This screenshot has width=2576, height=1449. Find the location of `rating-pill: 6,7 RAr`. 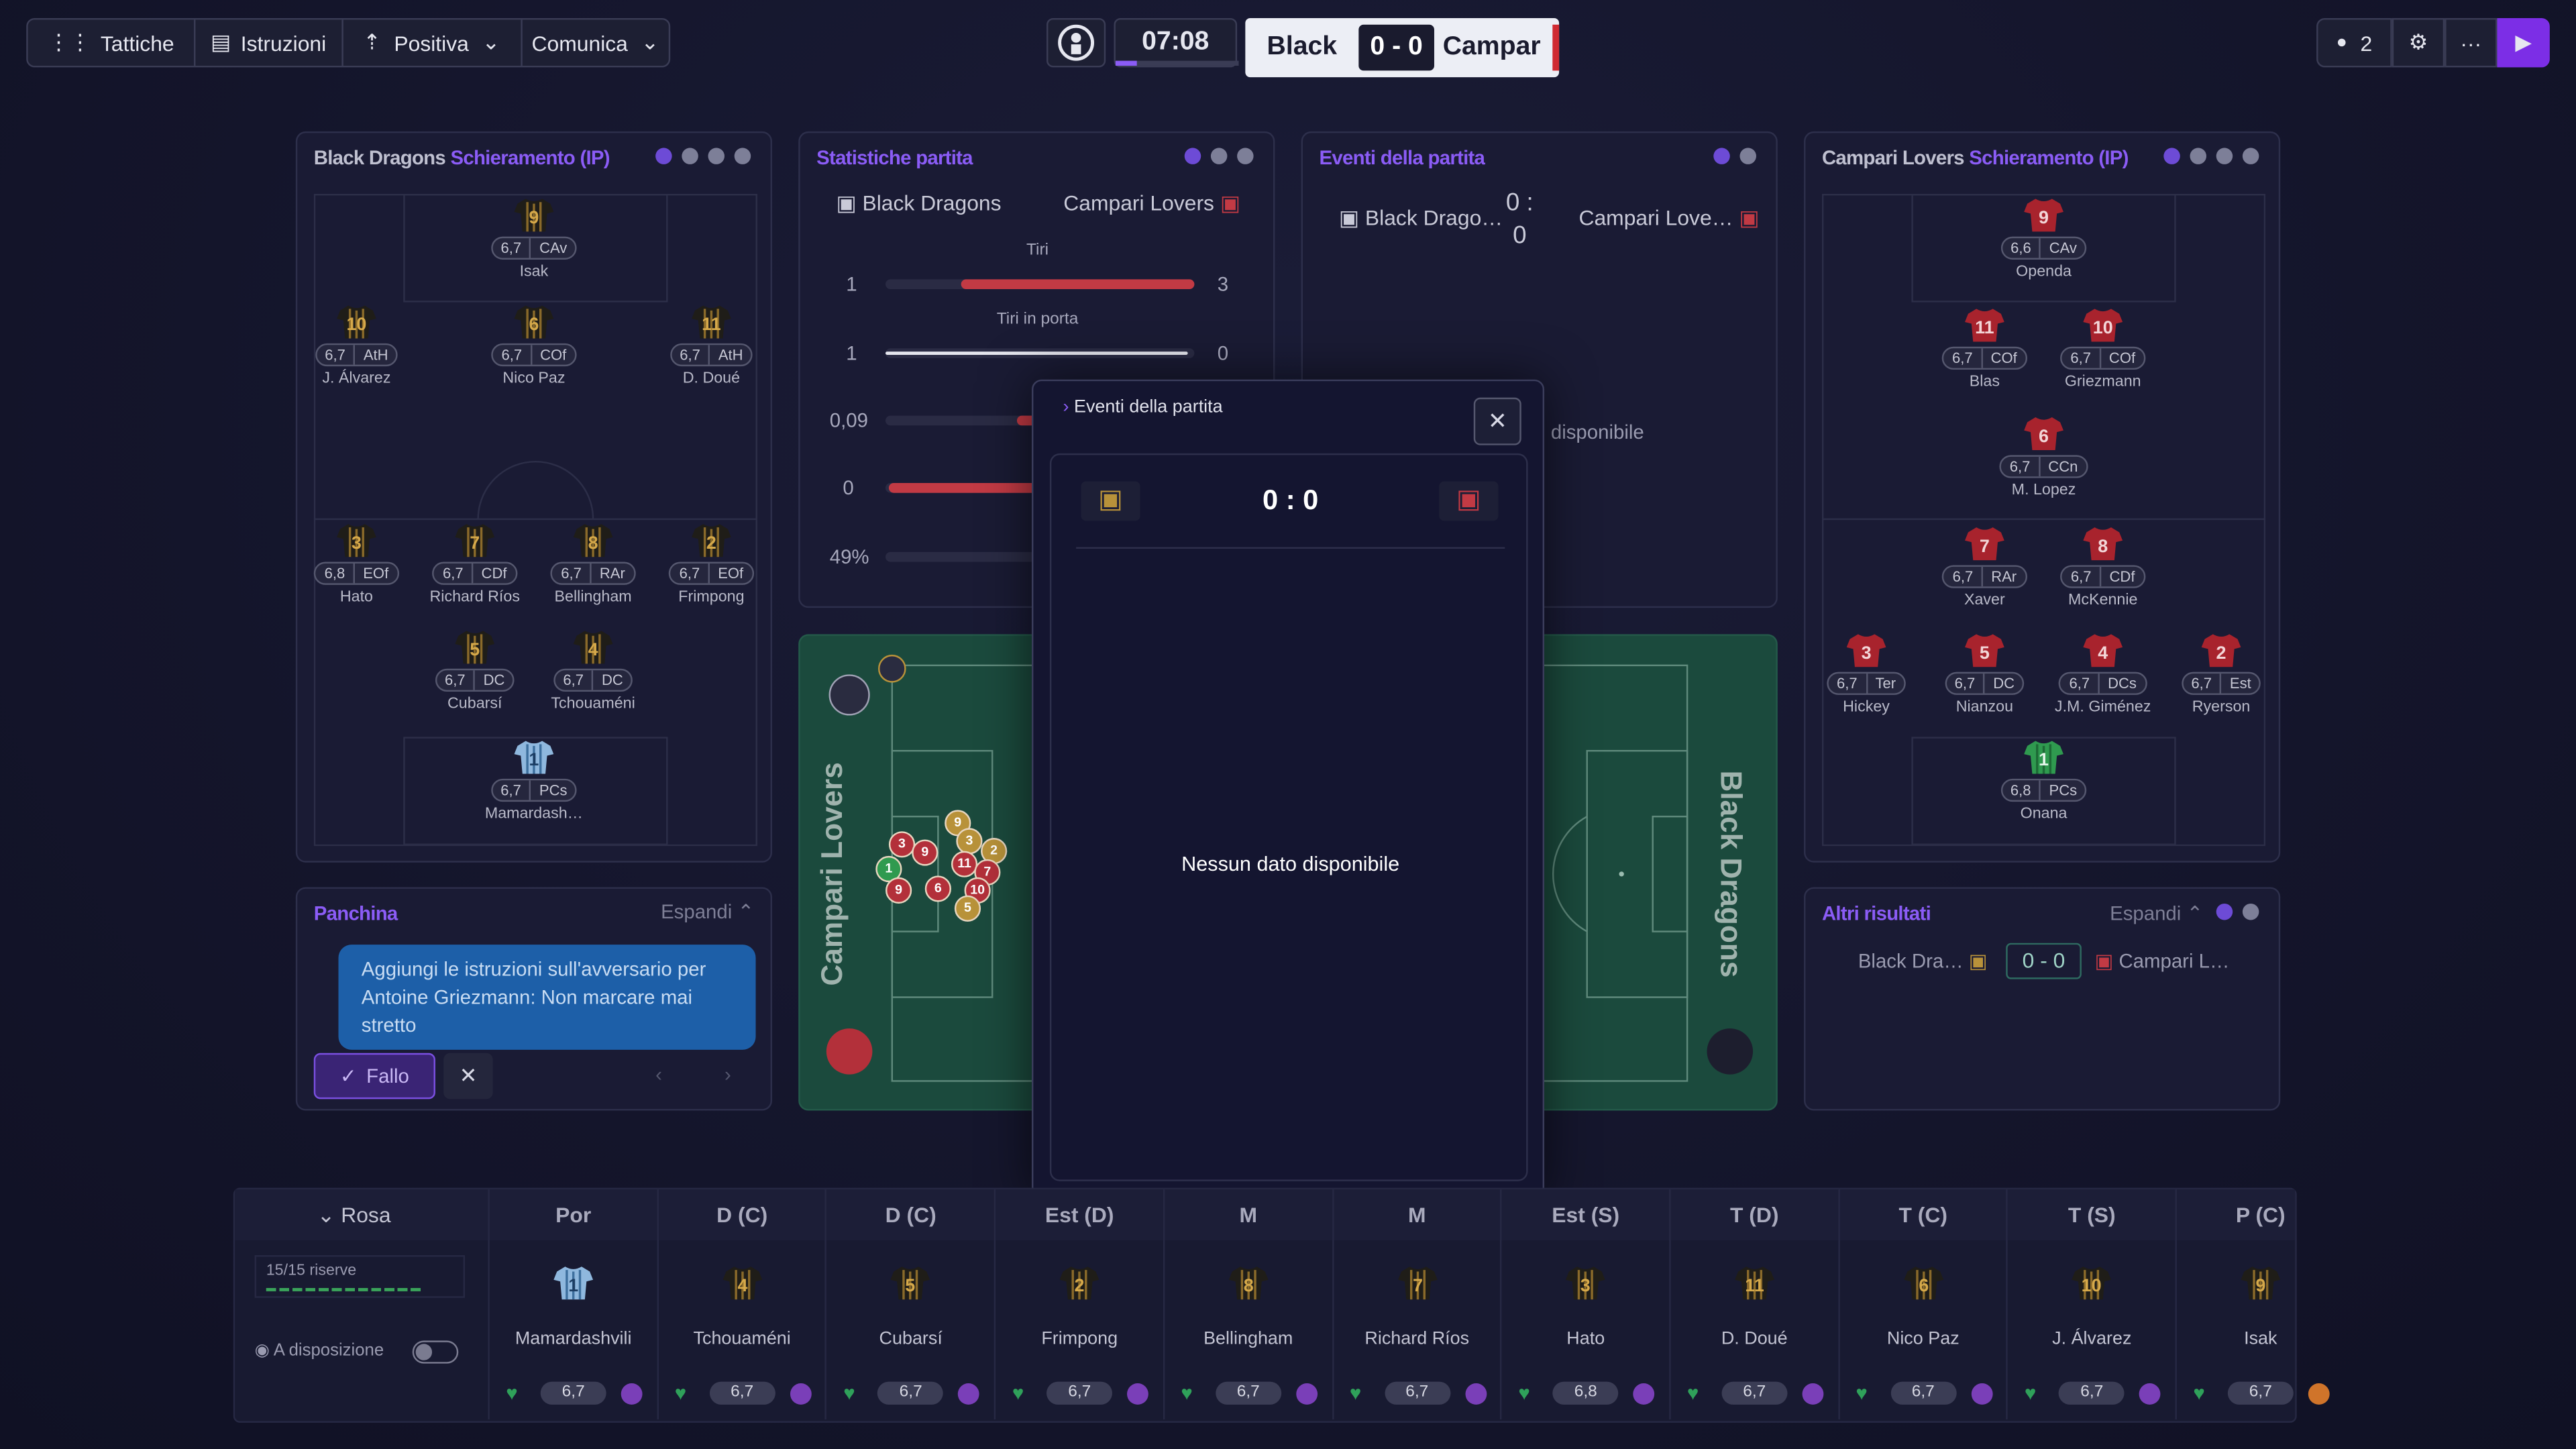

rating-pill: 6,7 RAr is located at coordinates (593, 573).